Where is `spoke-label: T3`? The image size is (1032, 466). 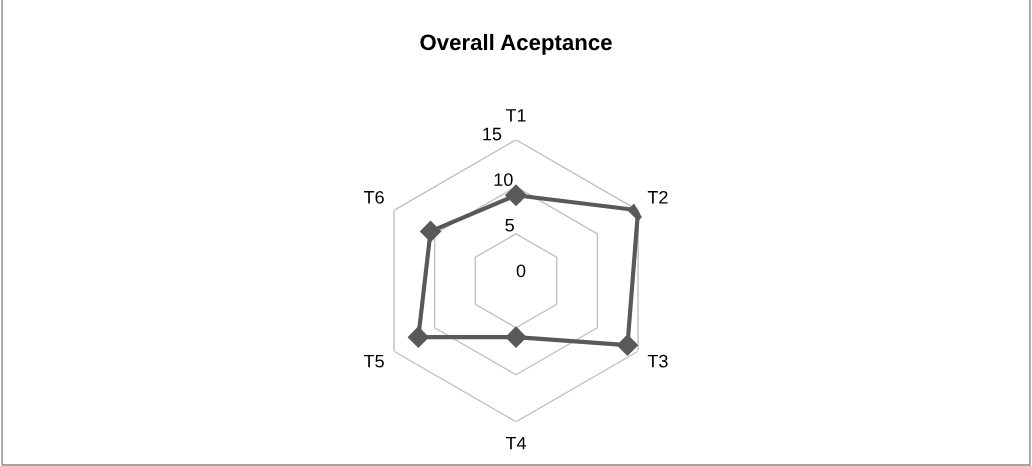 spoke-label: T3 is located at coordinates (657, 361).